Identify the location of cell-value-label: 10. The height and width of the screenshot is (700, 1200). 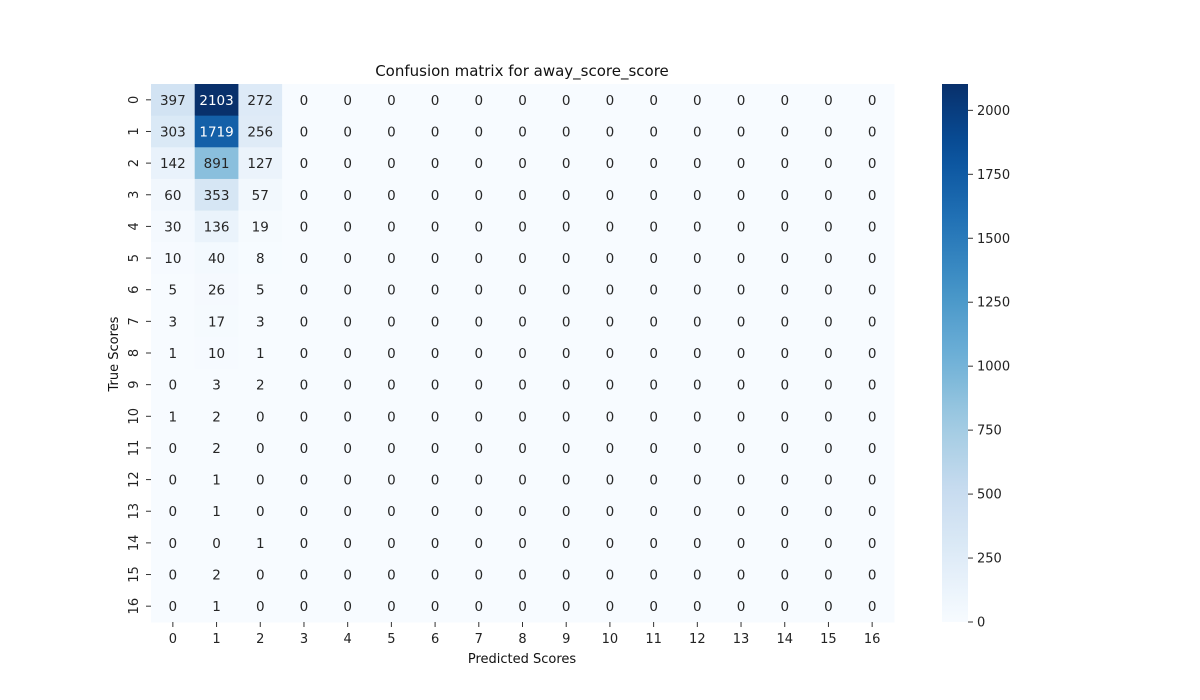
(216, 354).